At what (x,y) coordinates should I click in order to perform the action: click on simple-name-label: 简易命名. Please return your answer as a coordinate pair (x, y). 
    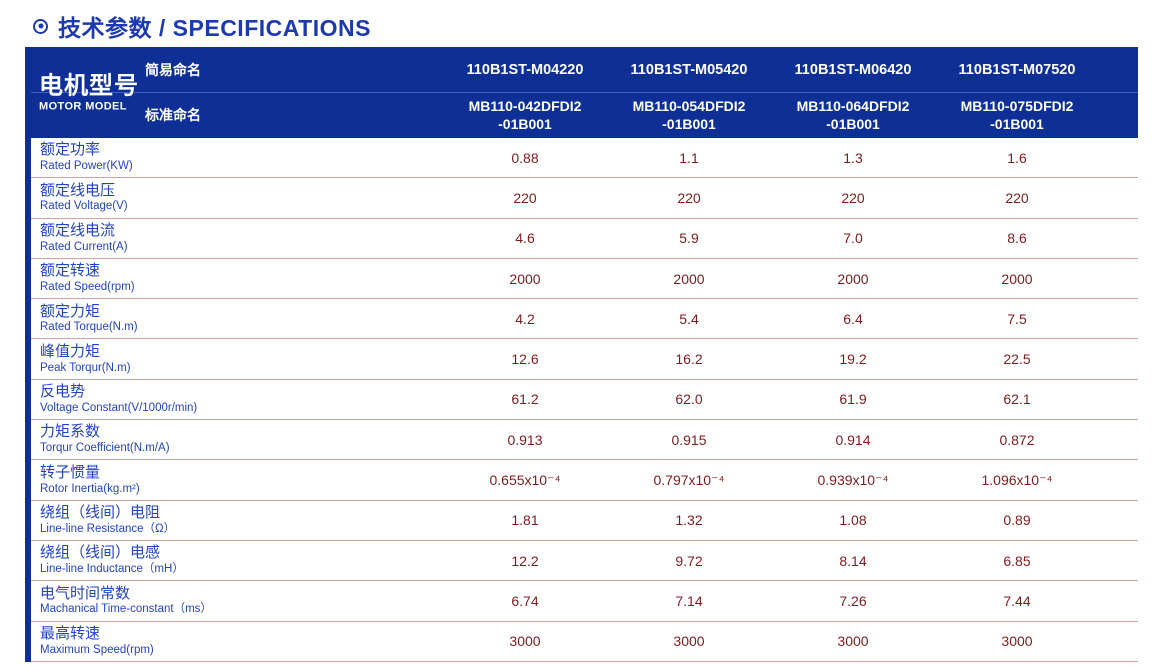
    Looking at the image, I should click on (173, 69).